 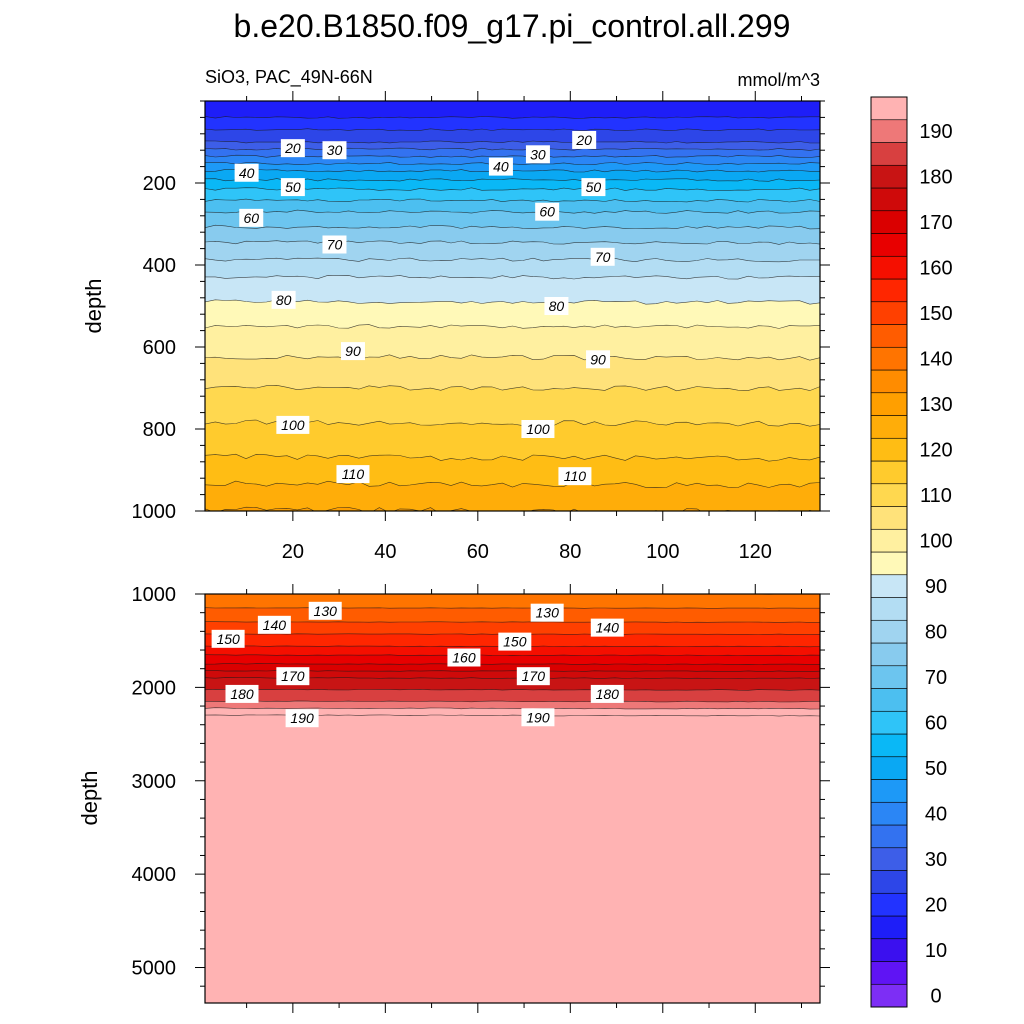 I want to click on lower-y-tick-label: 4000, so click(x=154, y=875).